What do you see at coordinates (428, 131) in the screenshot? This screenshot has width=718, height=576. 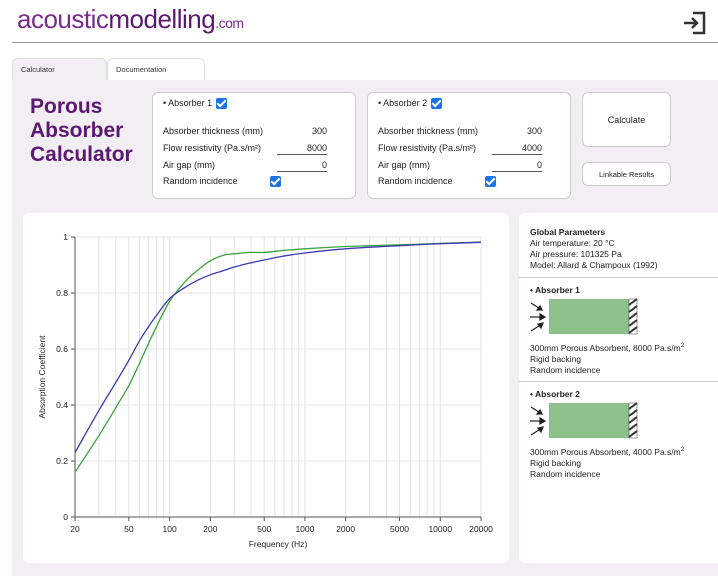 I see `absorber-2-thickness-label: Absorber thickness (mm)` at bounding box center [428, 131].